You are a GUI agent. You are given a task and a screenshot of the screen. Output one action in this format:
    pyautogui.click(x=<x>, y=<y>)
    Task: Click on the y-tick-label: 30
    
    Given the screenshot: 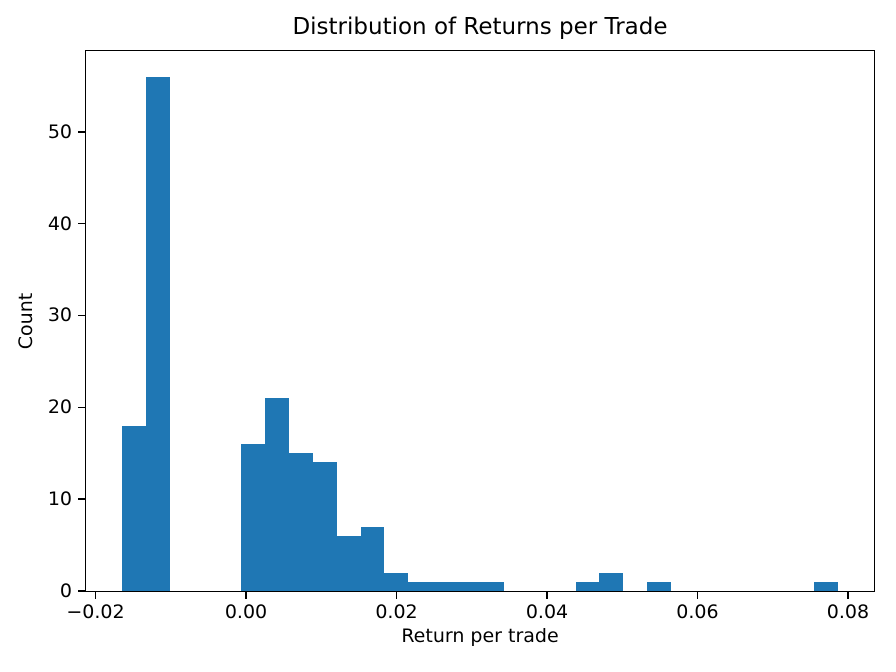 What is the action you would take?
    pyautogui.click(x=59, y=315)
    